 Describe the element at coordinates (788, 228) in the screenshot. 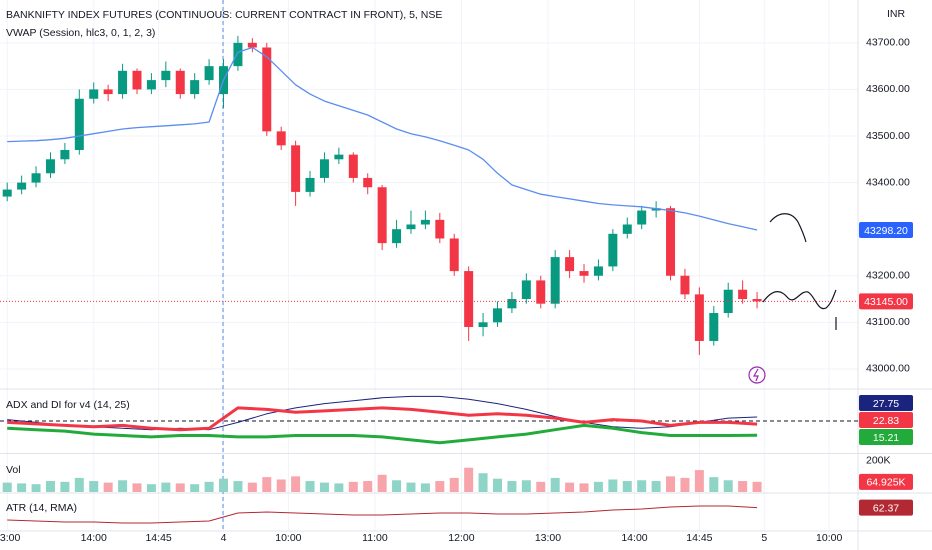

I see `drawing` at that location.